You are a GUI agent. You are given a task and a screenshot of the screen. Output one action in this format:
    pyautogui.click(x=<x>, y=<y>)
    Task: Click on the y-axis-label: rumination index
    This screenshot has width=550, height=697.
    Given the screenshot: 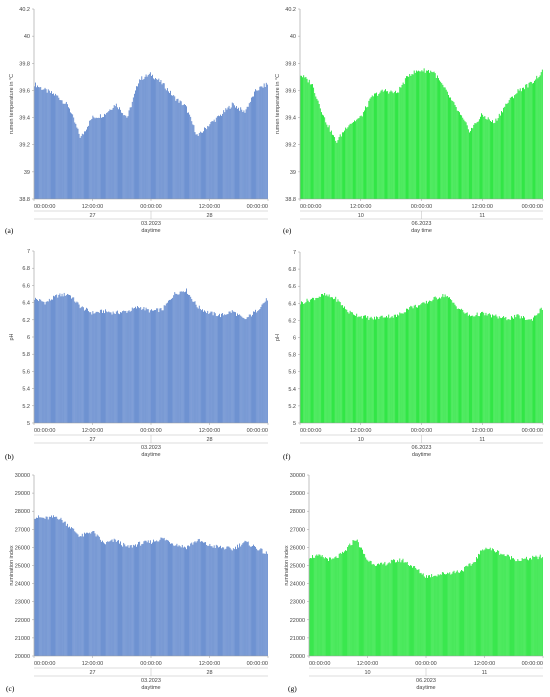 What is the action you would take?
    pyautogui.click(x=287, y=565)
    